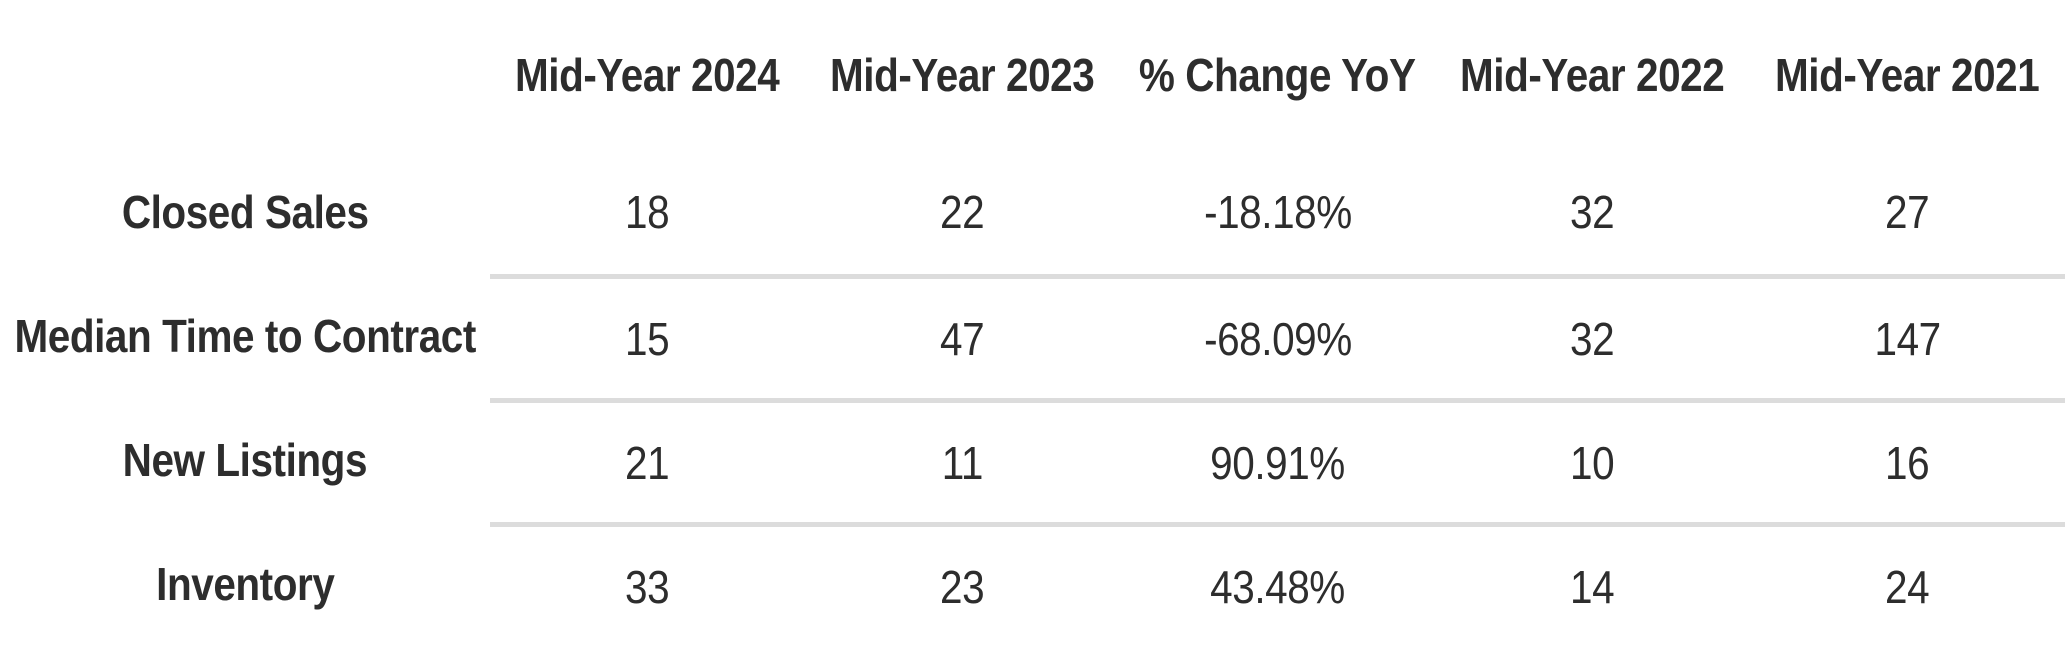 This screenshot has width=2069, height=648. I want to click on column-header-label: Mid-Year 2023, so click(962, 75).